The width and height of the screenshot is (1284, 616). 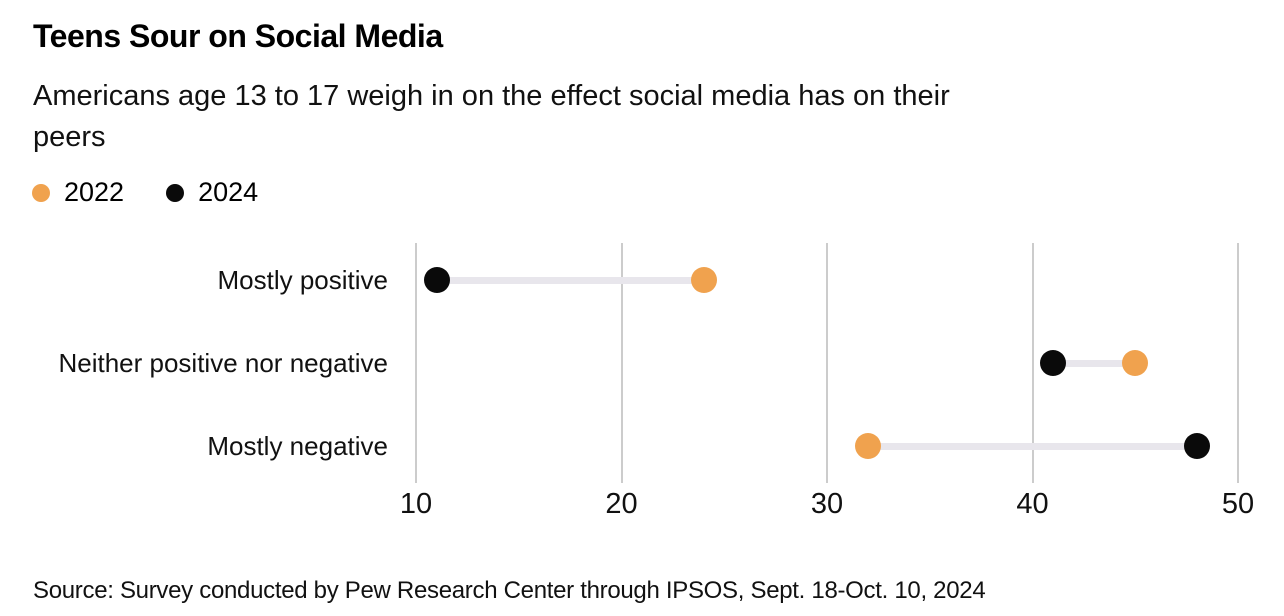 I want to click on x-tick-label-20: 20, so click(x=621, y=504).